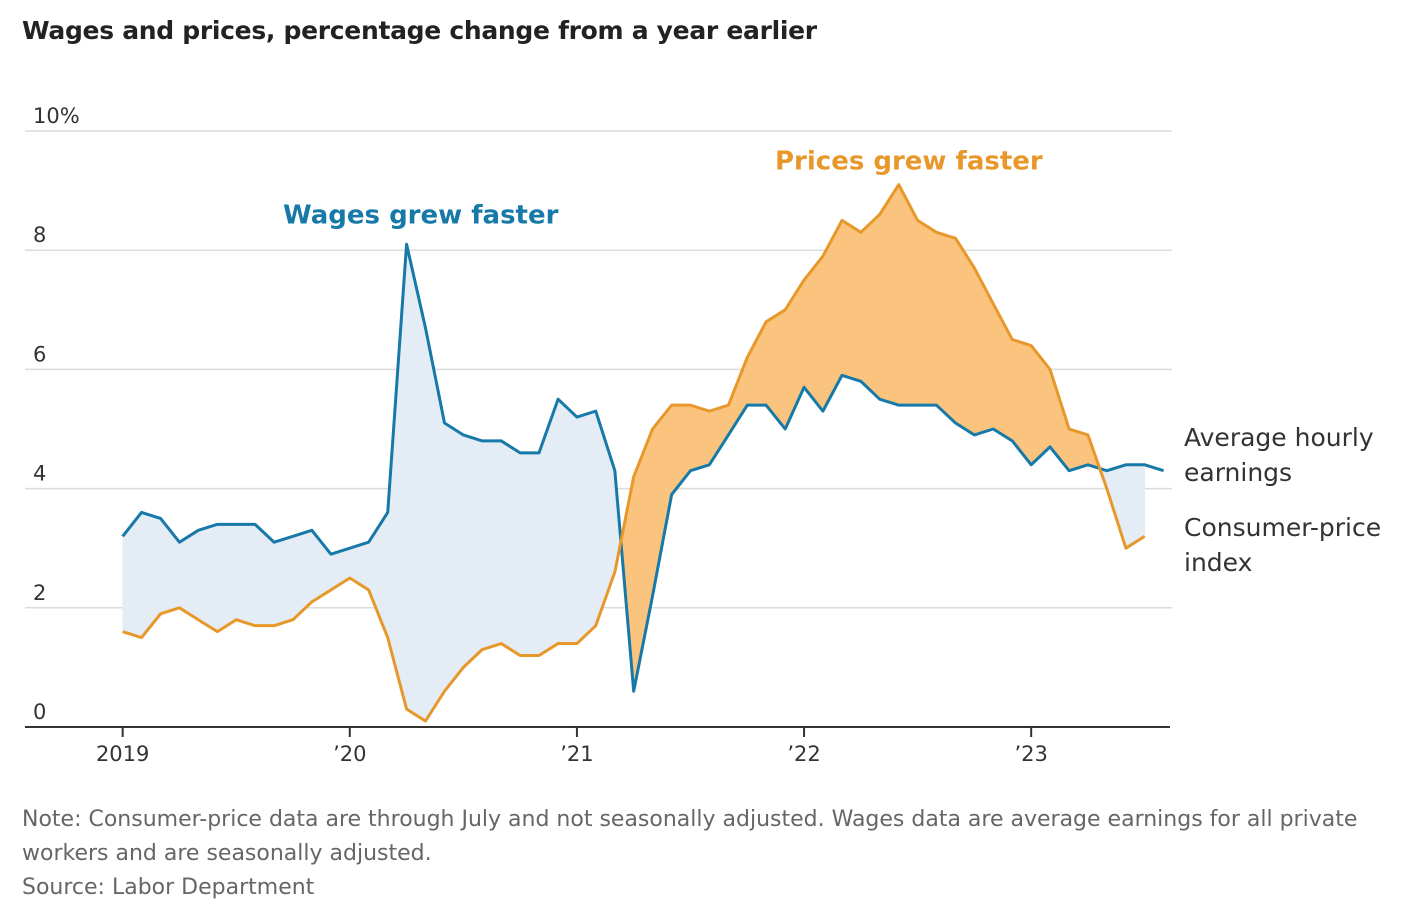  What do you see at coordinates (122, 754) in the screenshot?
I see `x-tick-label: 2019` at bounding box center [122, 754].